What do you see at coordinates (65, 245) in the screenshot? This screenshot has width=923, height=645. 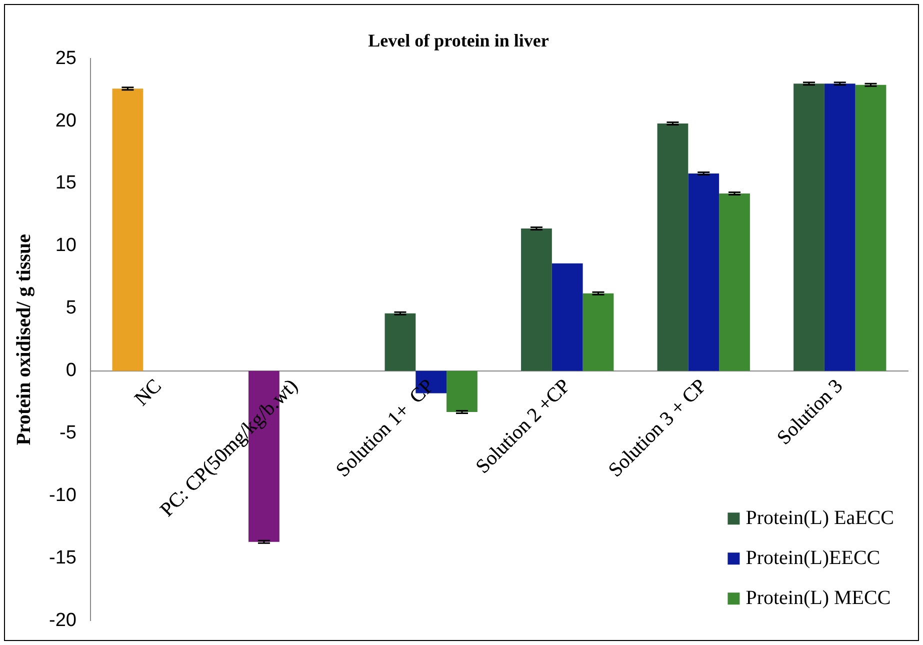 I see `y-tick-label: 10` at bounding box center [65, 245].